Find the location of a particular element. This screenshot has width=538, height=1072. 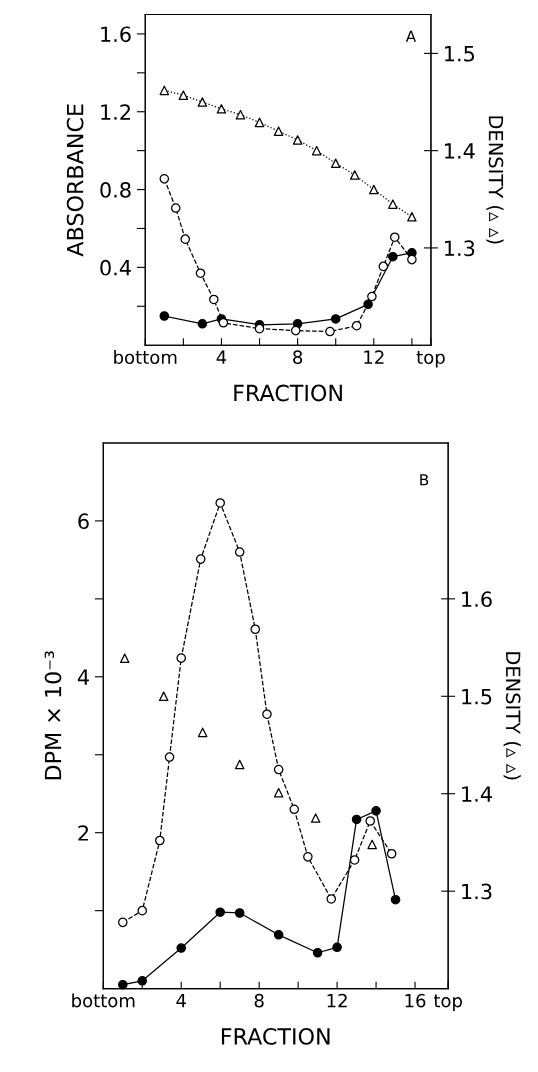

y-tick-label: 1.6 is located at coordinates (116, 34).